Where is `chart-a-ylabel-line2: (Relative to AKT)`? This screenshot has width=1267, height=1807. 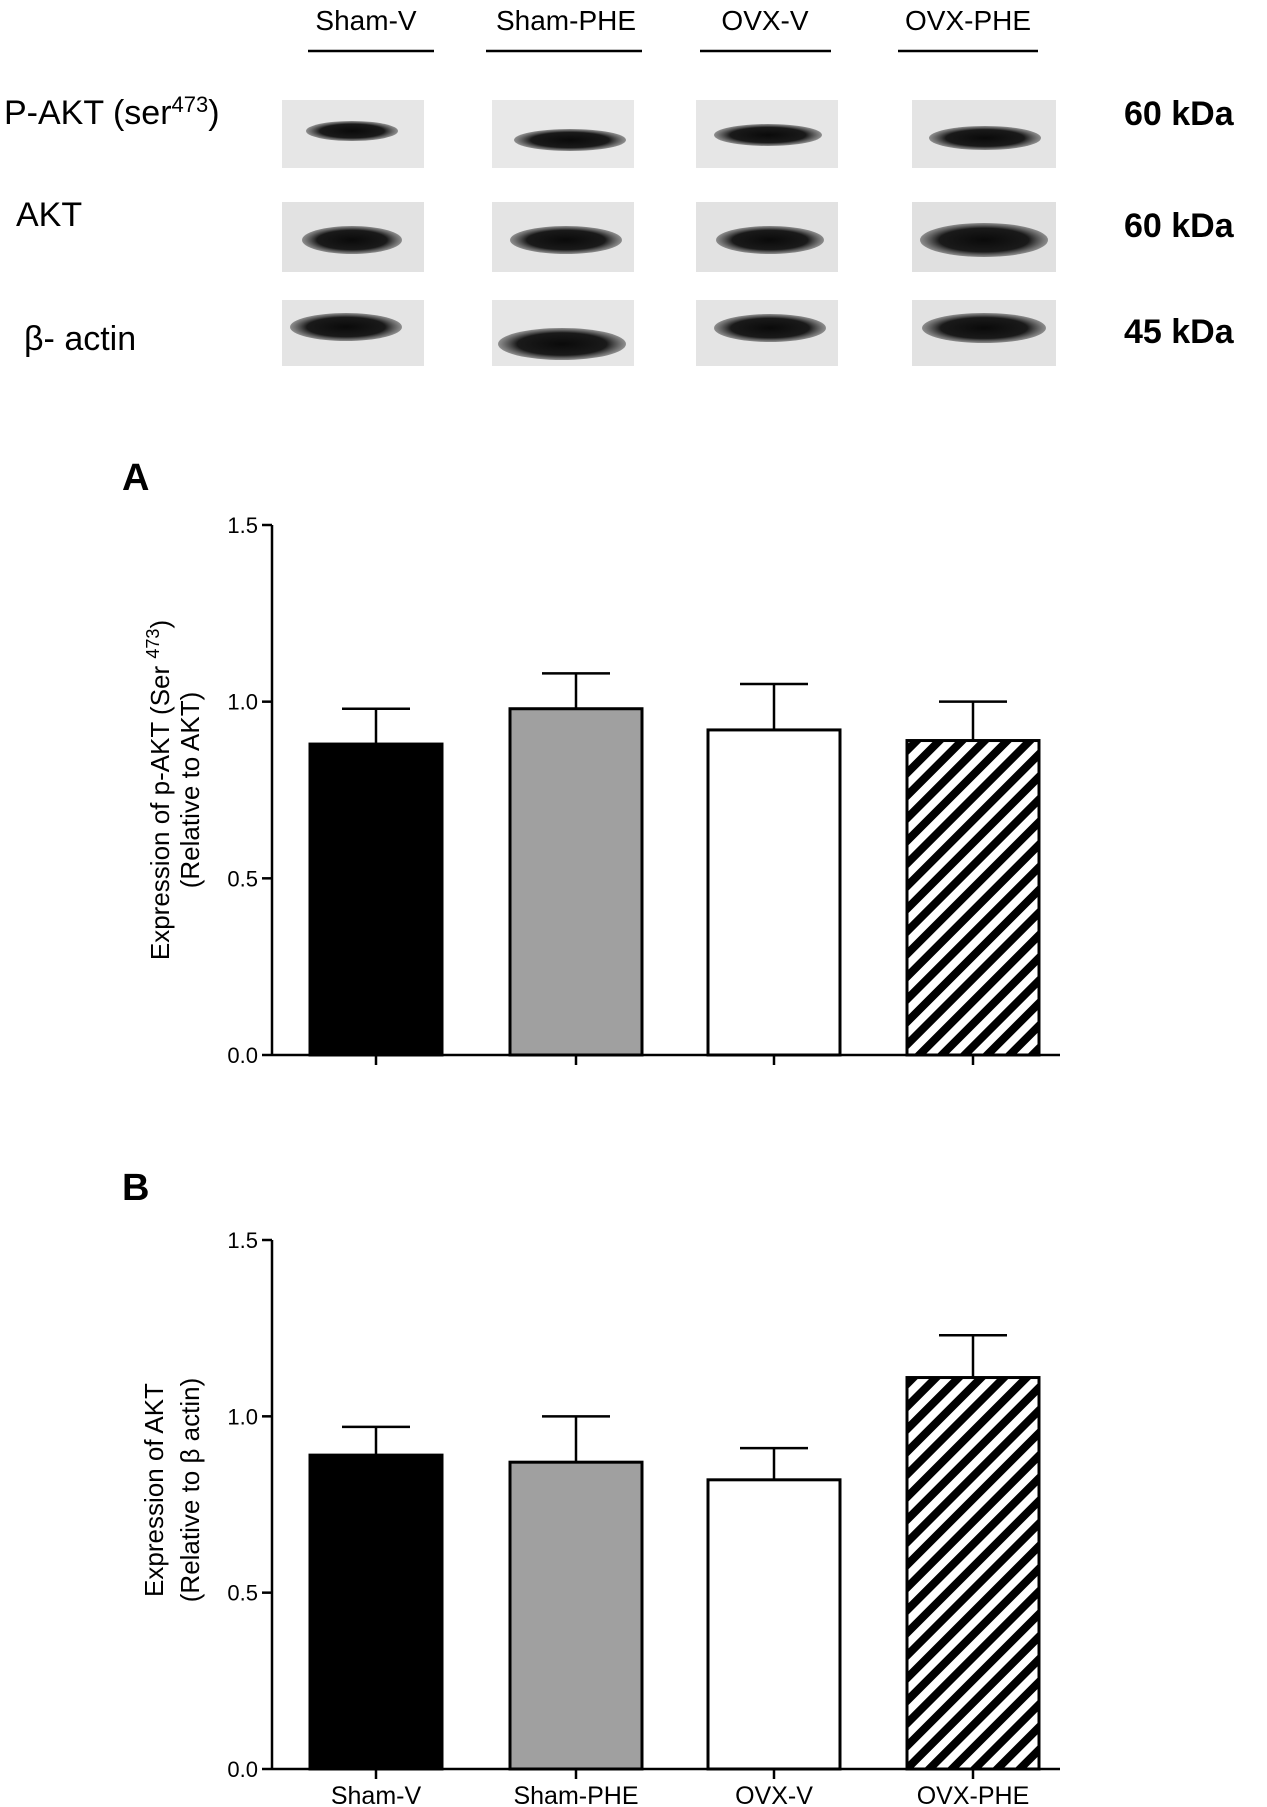
chart-a-ylabel-line2: (Relative to AKT) is located at coordinates (190, 790).